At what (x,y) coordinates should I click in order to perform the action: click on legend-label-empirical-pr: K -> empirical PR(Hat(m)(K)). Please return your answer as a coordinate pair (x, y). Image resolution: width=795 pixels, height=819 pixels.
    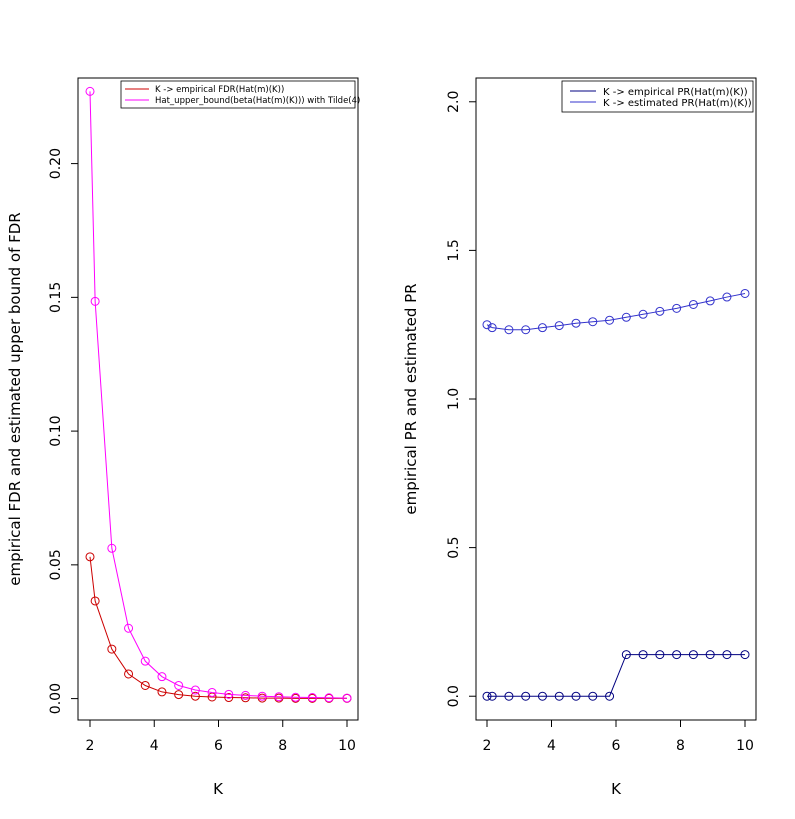
    Looking at the image, I should click on (675, 92).